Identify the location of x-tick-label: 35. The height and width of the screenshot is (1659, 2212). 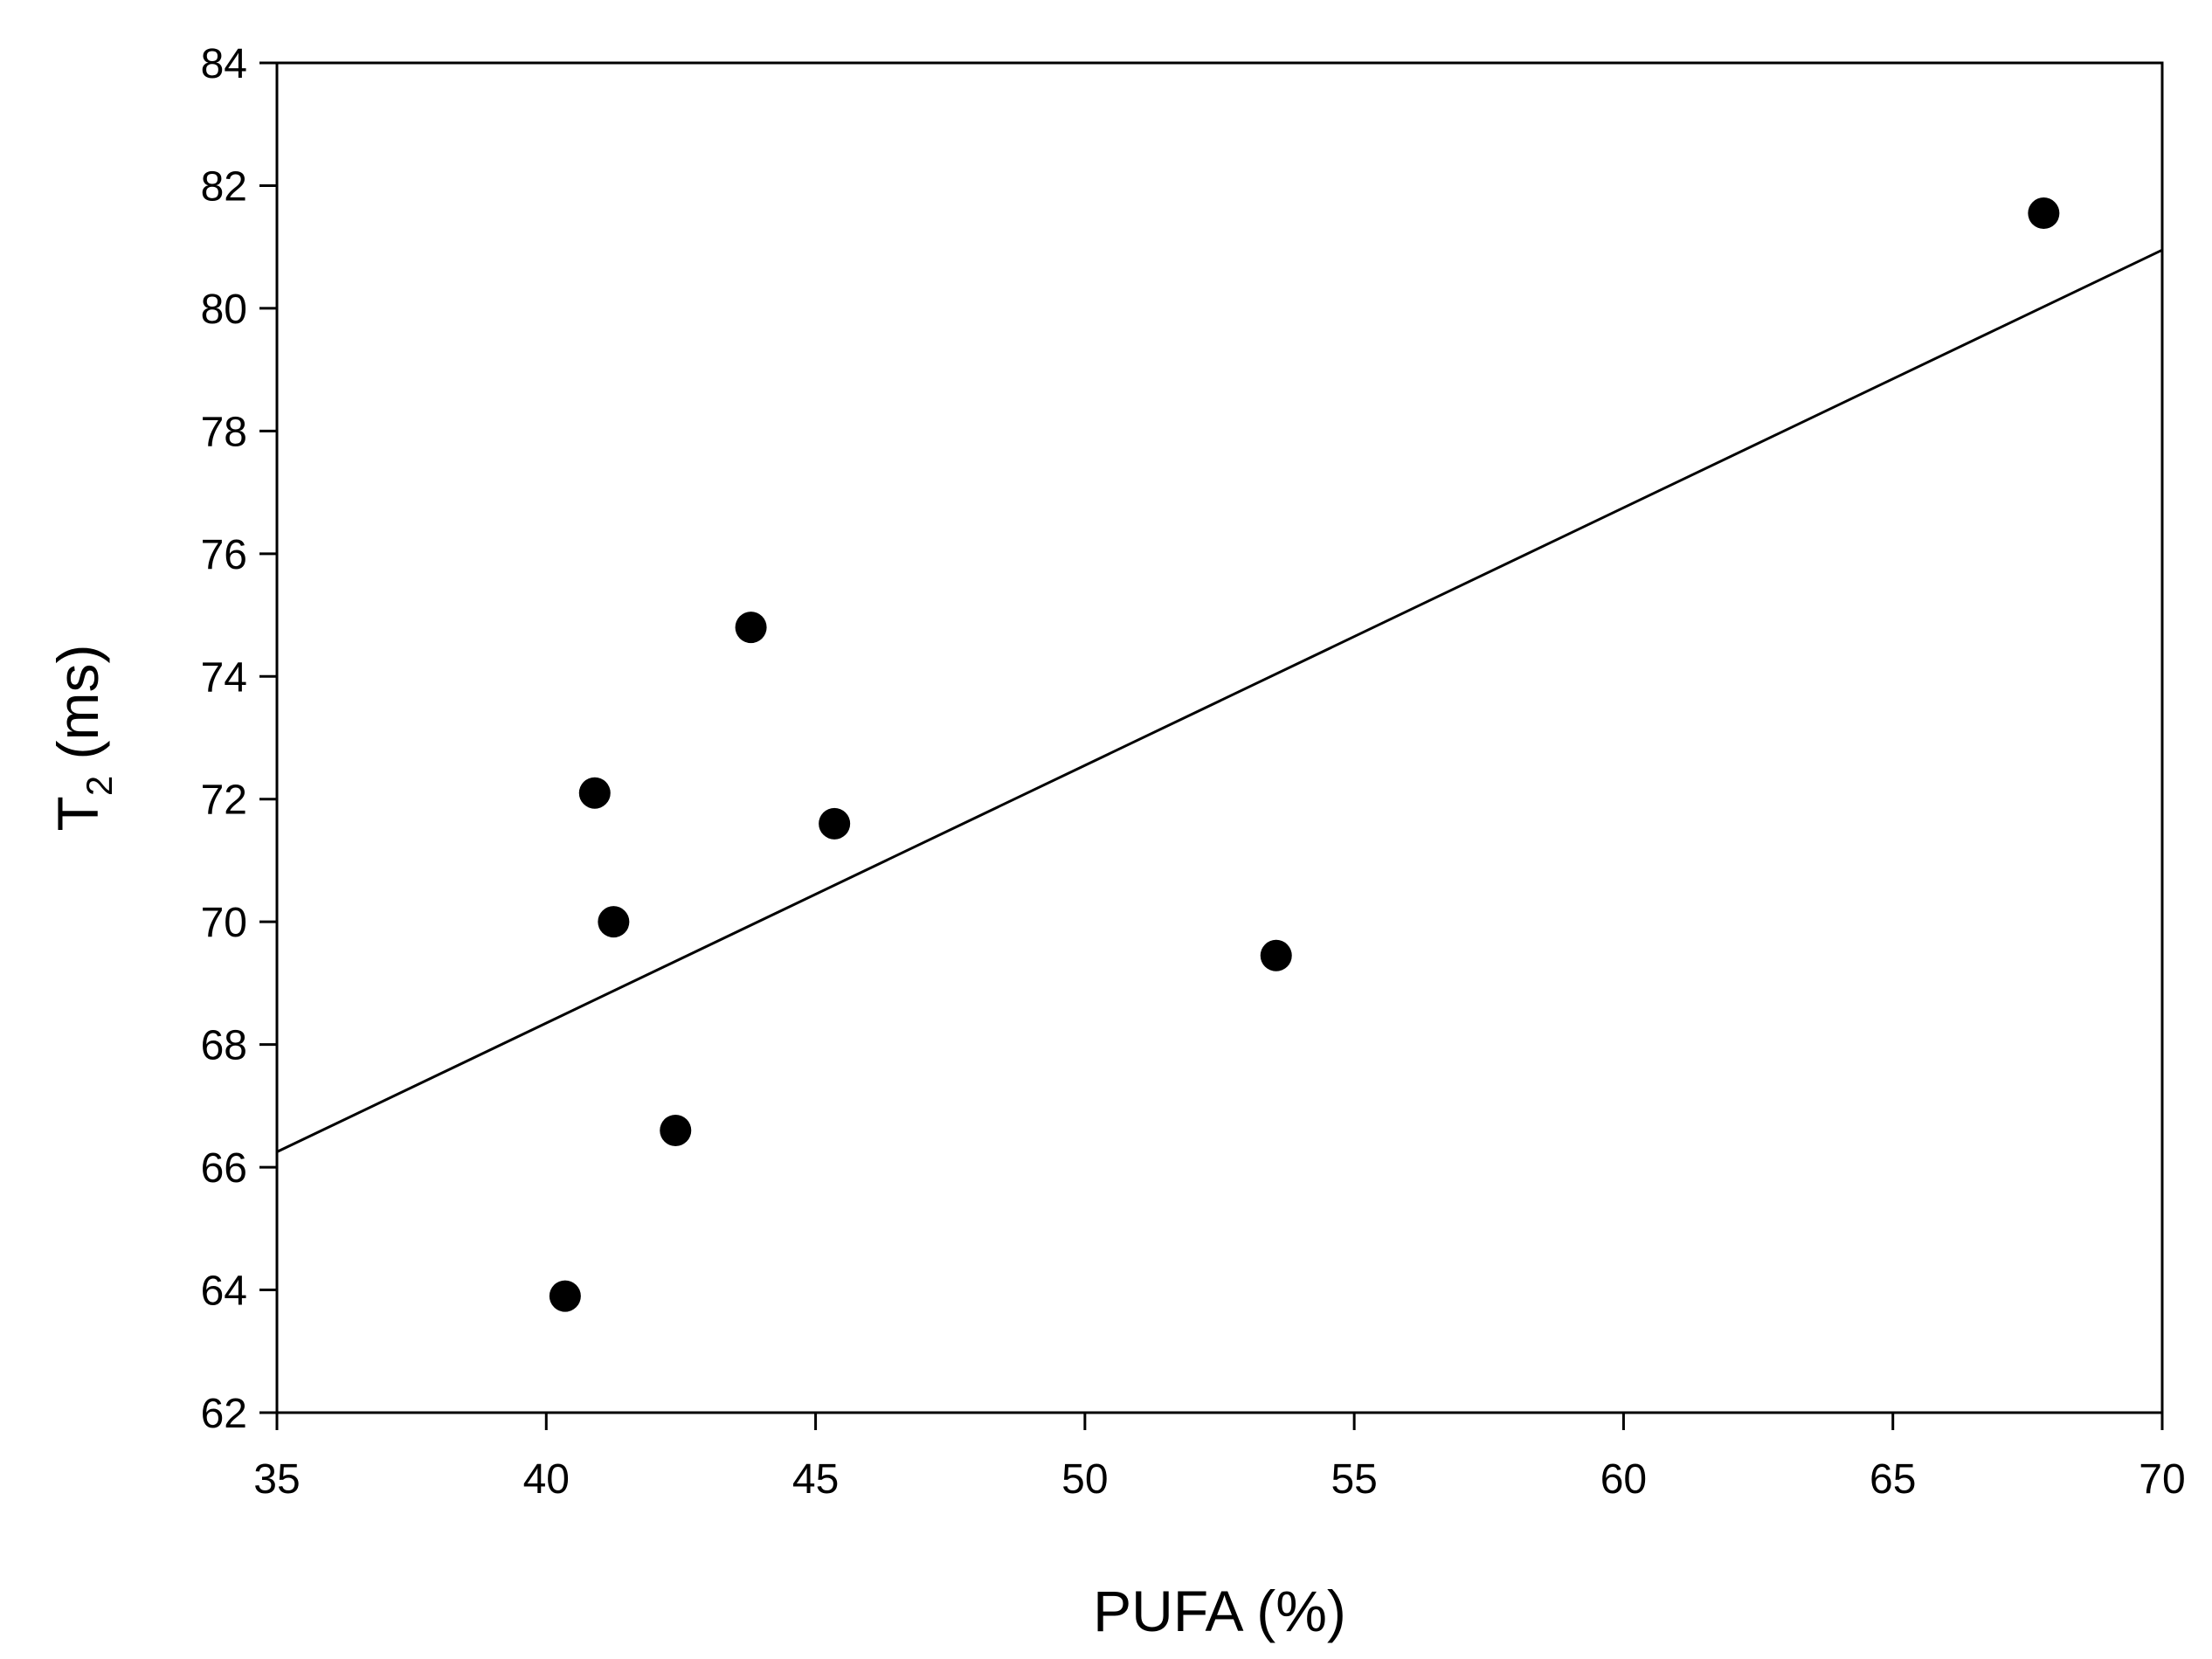
(276, 1479).